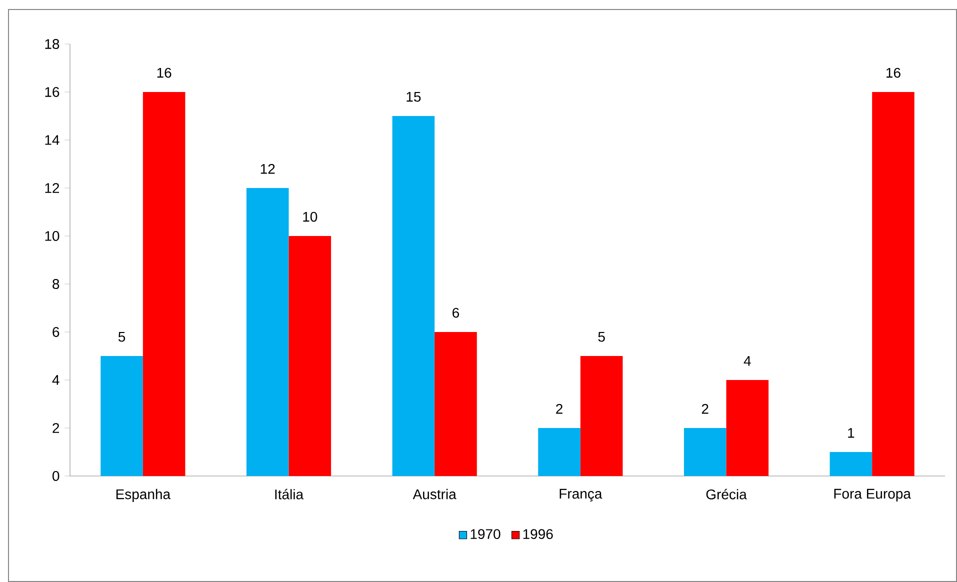 The height and width of the screenshot is (582, 957). What do you see at coordinates (581, 495) in the screenshot?
I see `x-tick-label: França` at bounding box center [581, 495].